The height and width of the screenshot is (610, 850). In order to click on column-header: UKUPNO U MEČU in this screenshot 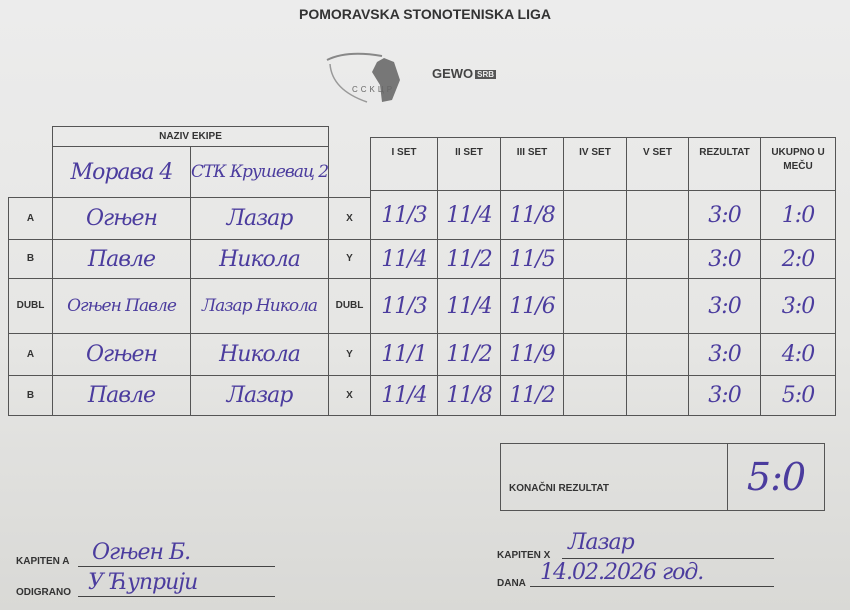, I will do `click(798, 159)`.